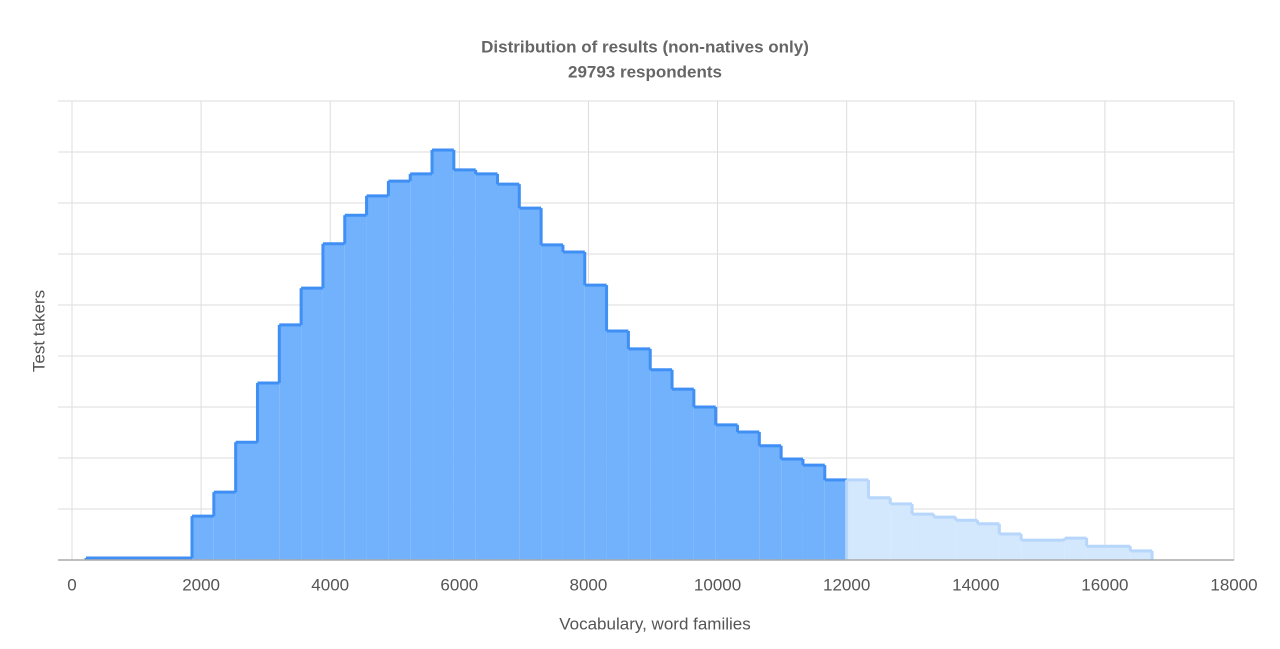  Describe the element at coordinates (201, 584) in the screenshot. I see `x-tick-label: 2000` at that location.